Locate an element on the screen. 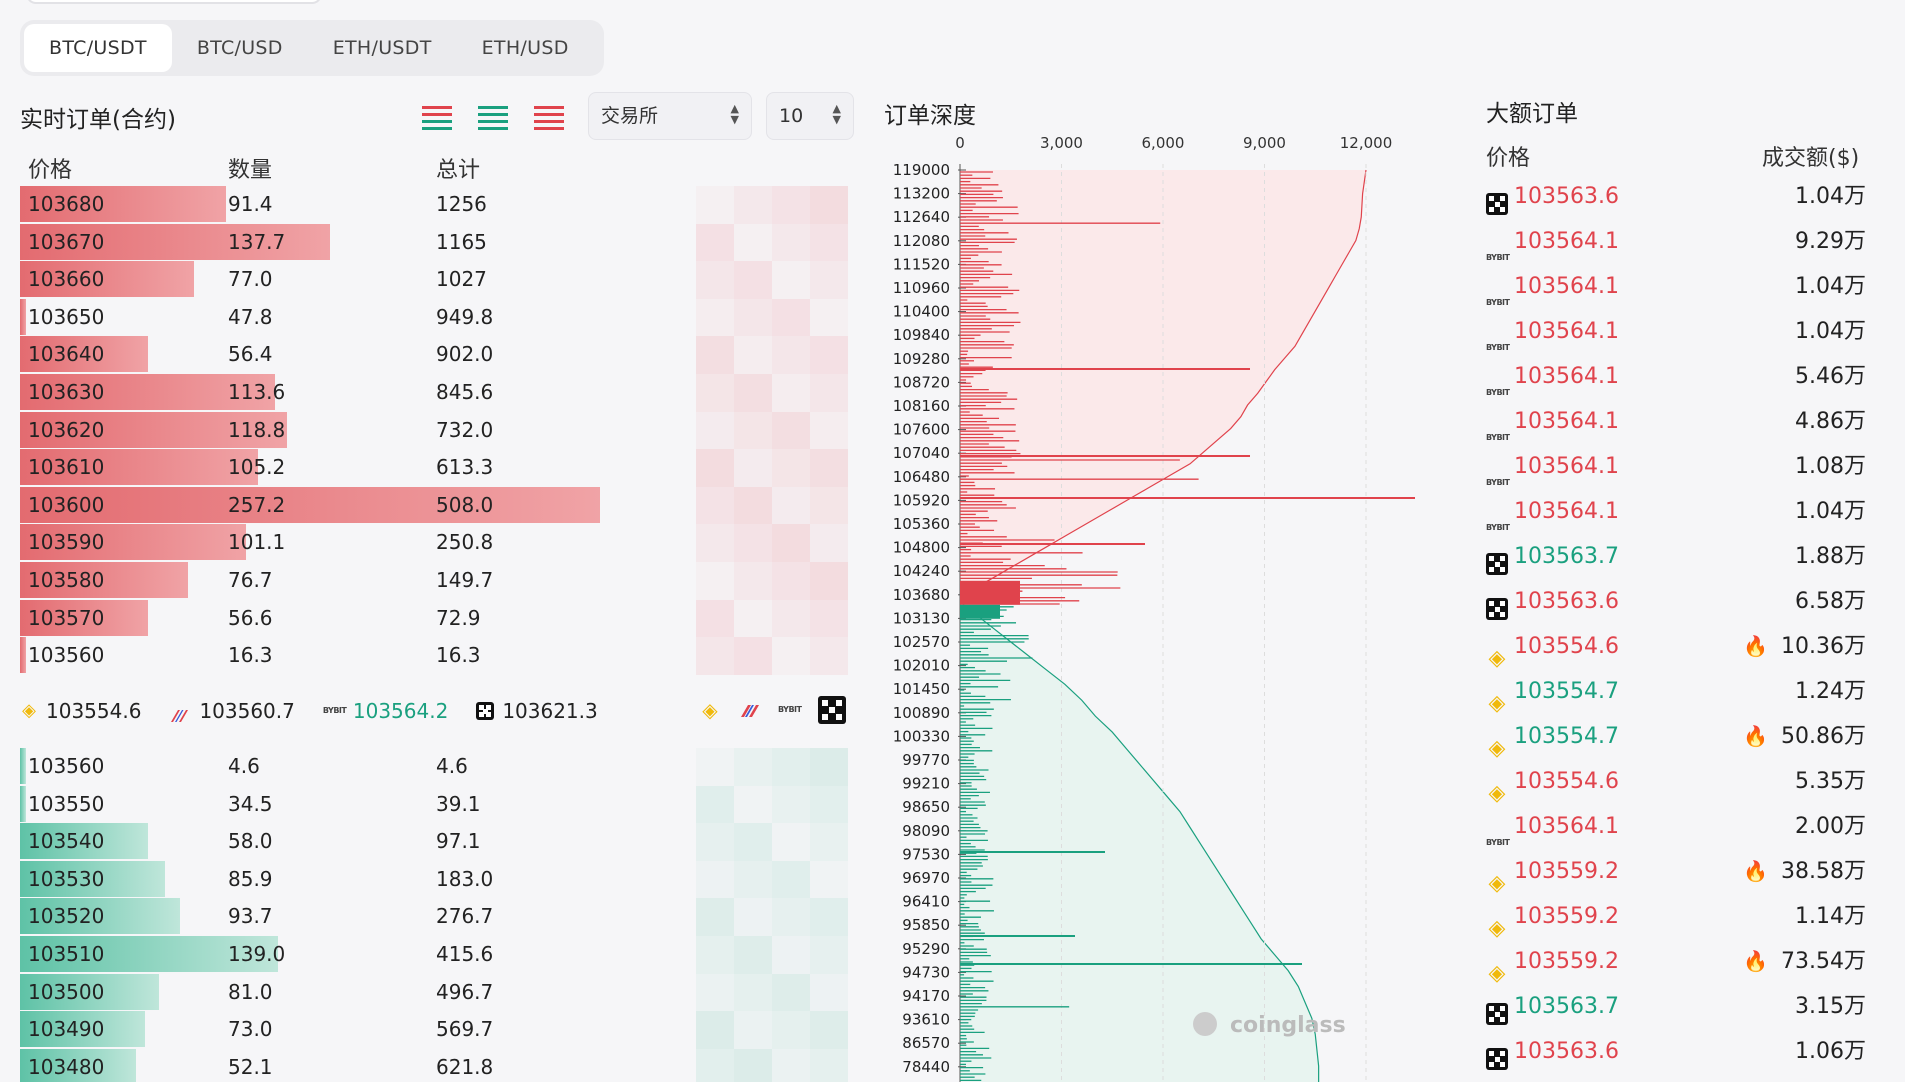 The height and width of the screenshot is (1082, 1905). coinglass-logo-icon is located at coordinates (1205, 1024).